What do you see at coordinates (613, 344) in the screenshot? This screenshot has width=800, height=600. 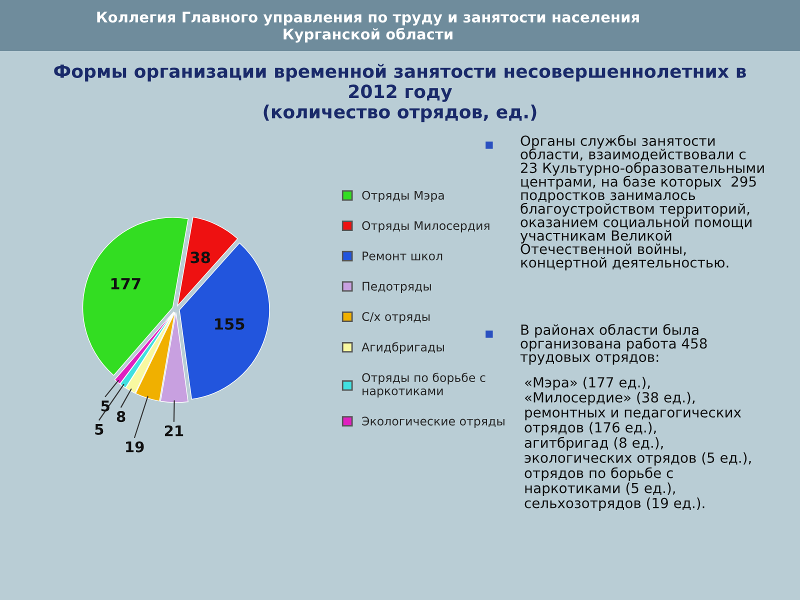 I see `text: В районах области была организована работа 458 трудовых отрядов:` at bounding box center [613, 344].